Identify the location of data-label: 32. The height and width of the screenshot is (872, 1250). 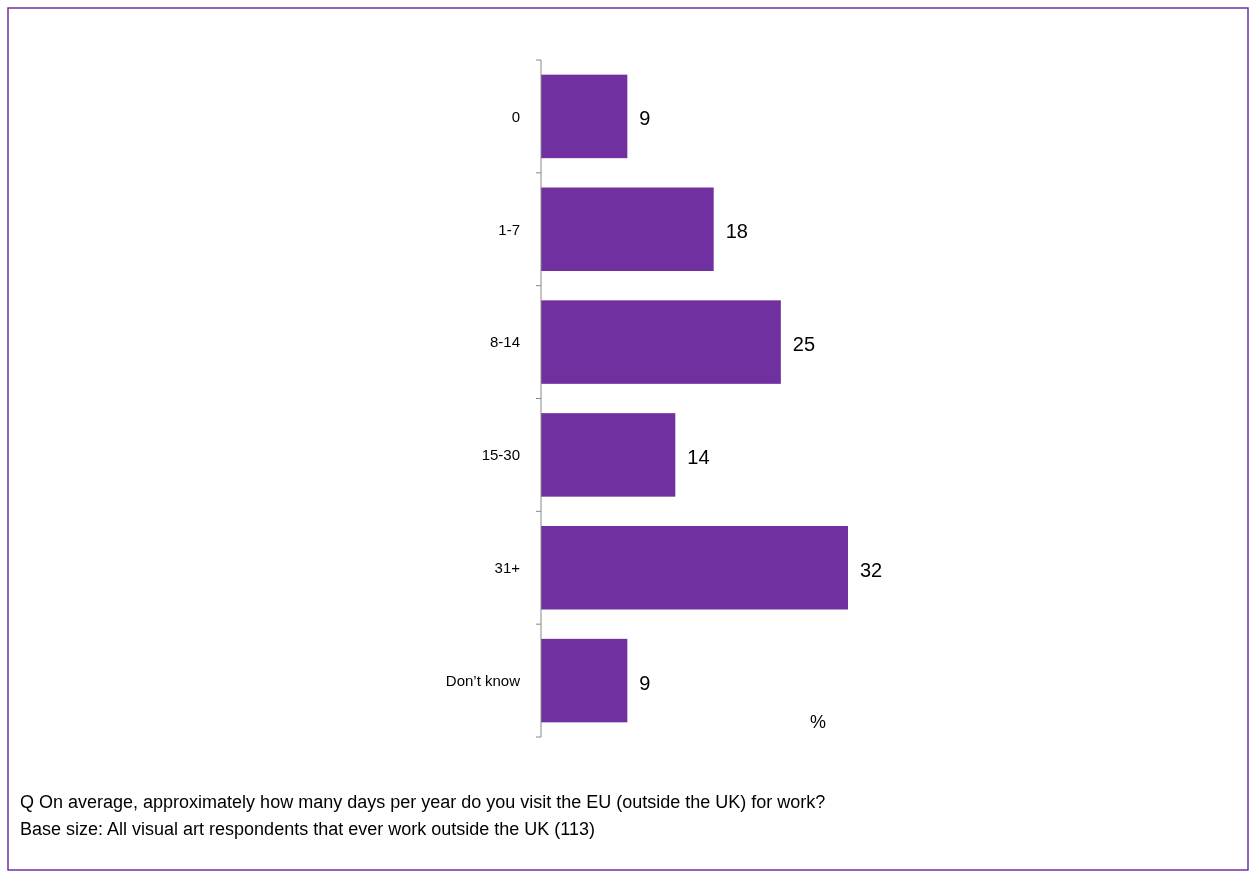
(871, 569).